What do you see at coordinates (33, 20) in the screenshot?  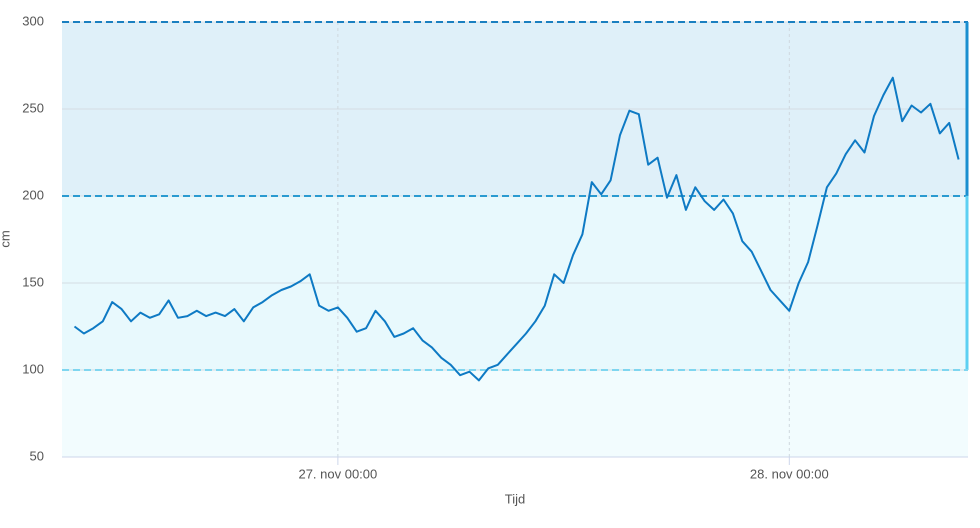 I see `y-tick-label: 300` at bounding box center [33, 20].